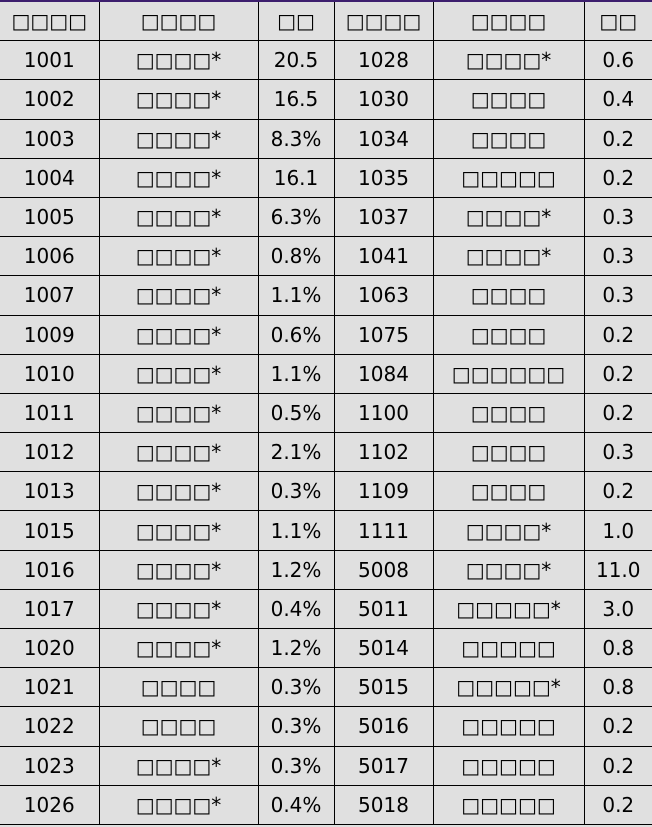 The height and width of the screenshot is (827, 652). What do you see at coordinates (50, 217) in the screenshot?
I see `cell-code-1: 1005` at bounding box center [50, 217].